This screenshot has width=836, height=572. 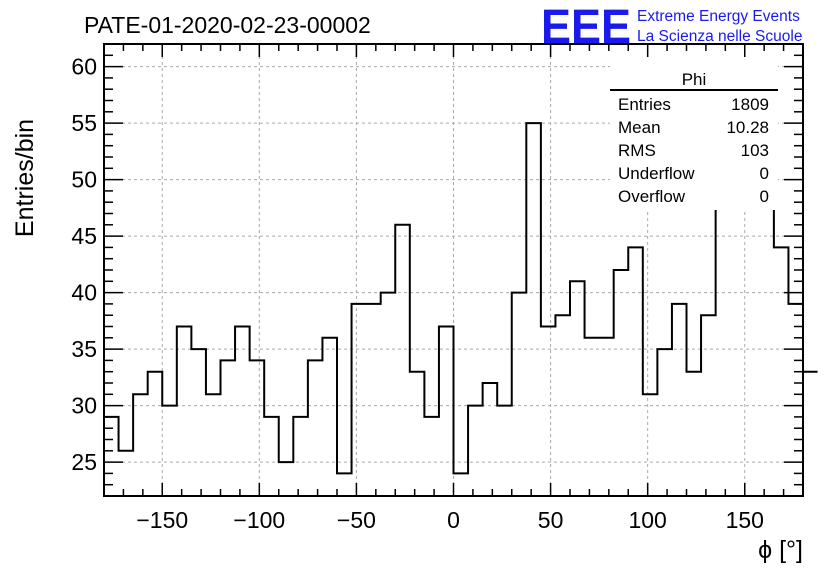 What do you see at coordinates (755, 150) in the screenshot?
I see `stats-row-value: 103` at bounding box center [755, 150].